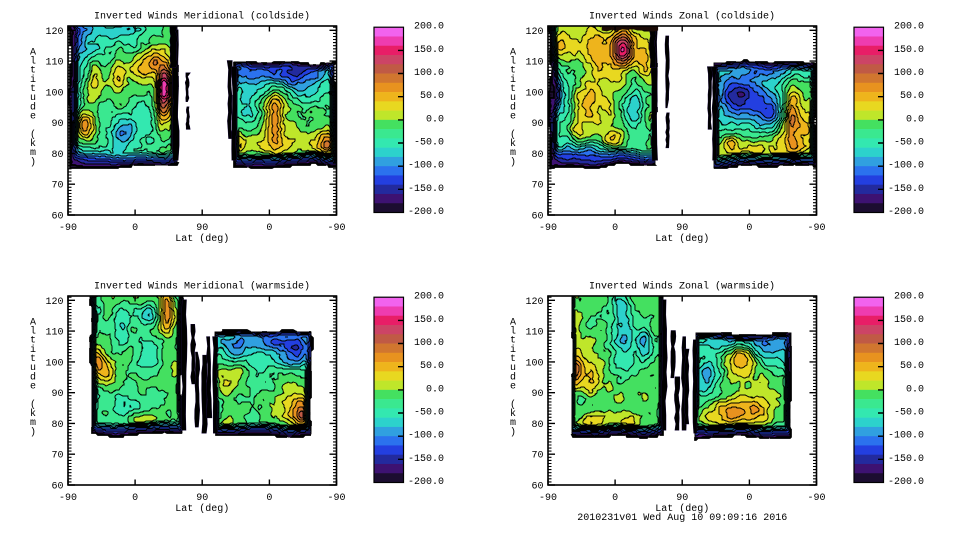  Describe the element at coordinates (682, 518) in the screenshot. I see `svg-text:2010231v01 Wed Aug 10 09:09:16: 2010231v01 Wed Aug 10 09:09:16 2016` at that location.